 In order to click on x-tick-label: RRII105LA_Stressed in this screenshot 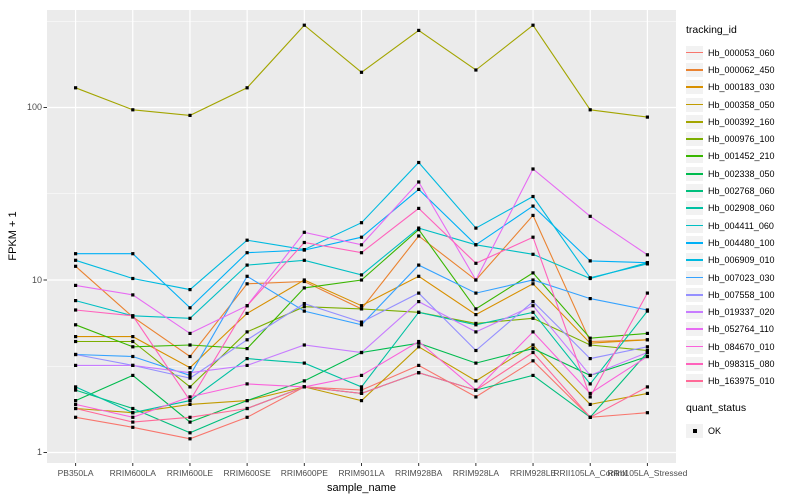, I will do `click(647, 473)`.